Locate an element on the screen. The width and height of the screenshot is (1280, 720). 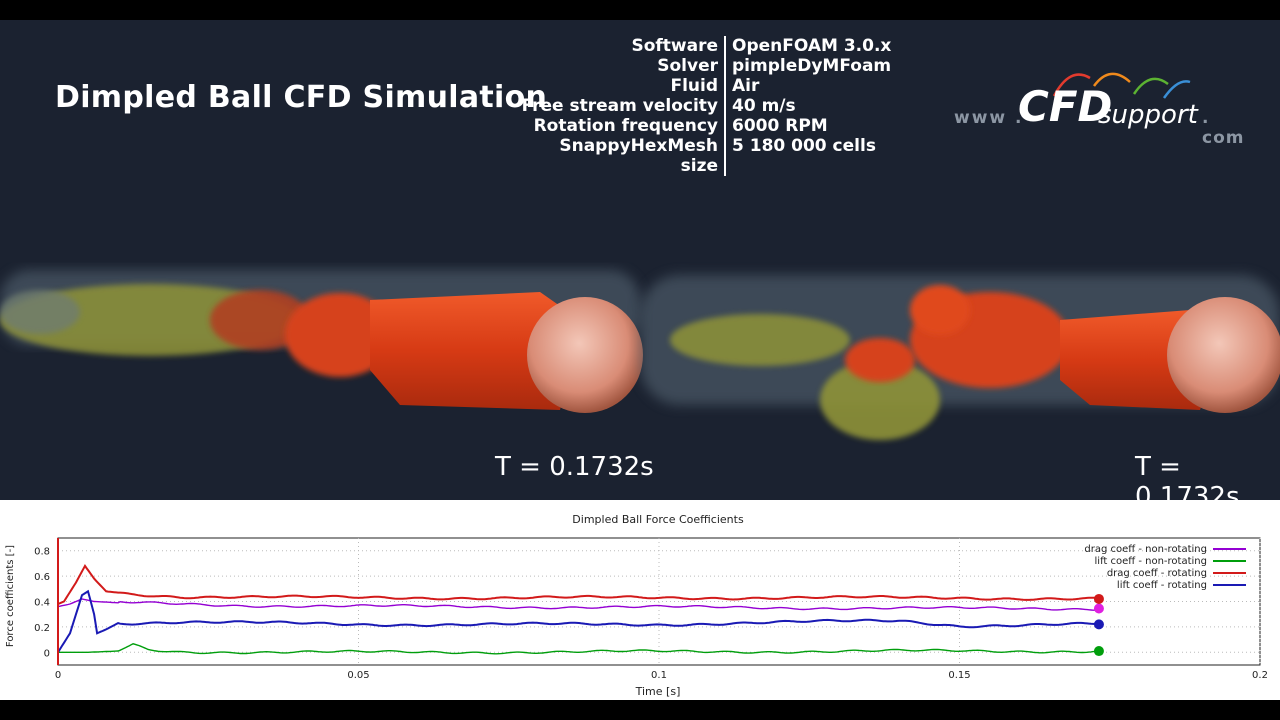
info-row-velocity: Free stream velocity 40 m/s is located at coordinates (705, 106).